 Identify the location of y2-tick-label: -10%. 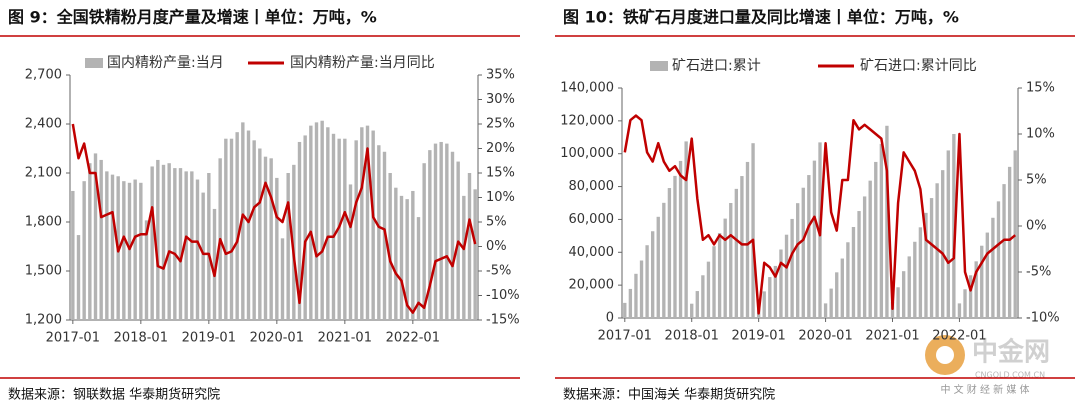
(1043, 318).